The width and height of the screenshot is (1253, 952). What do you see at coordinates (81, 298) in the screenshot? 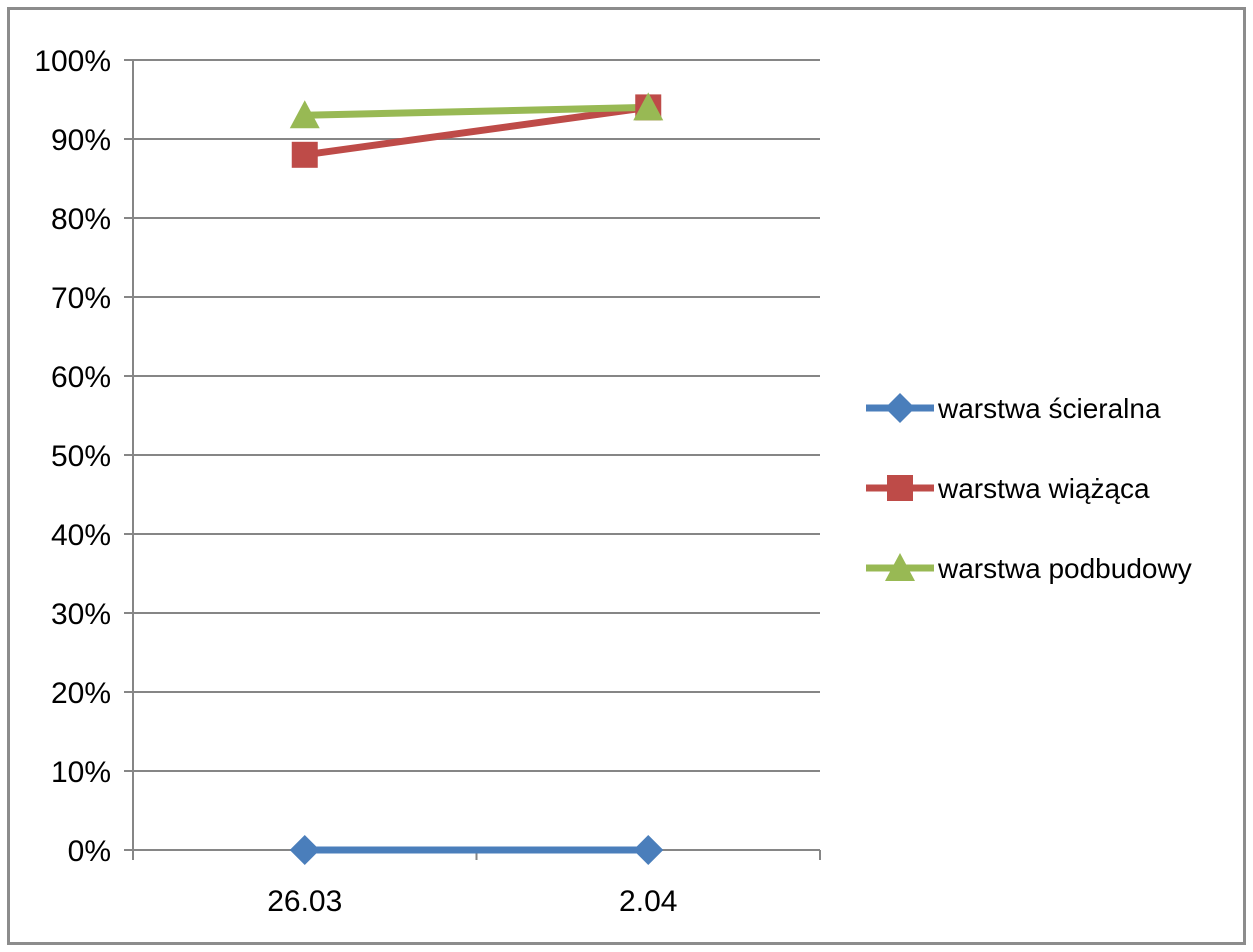
I see `y-tick-label: 70%` at bounding box center [81, 298].